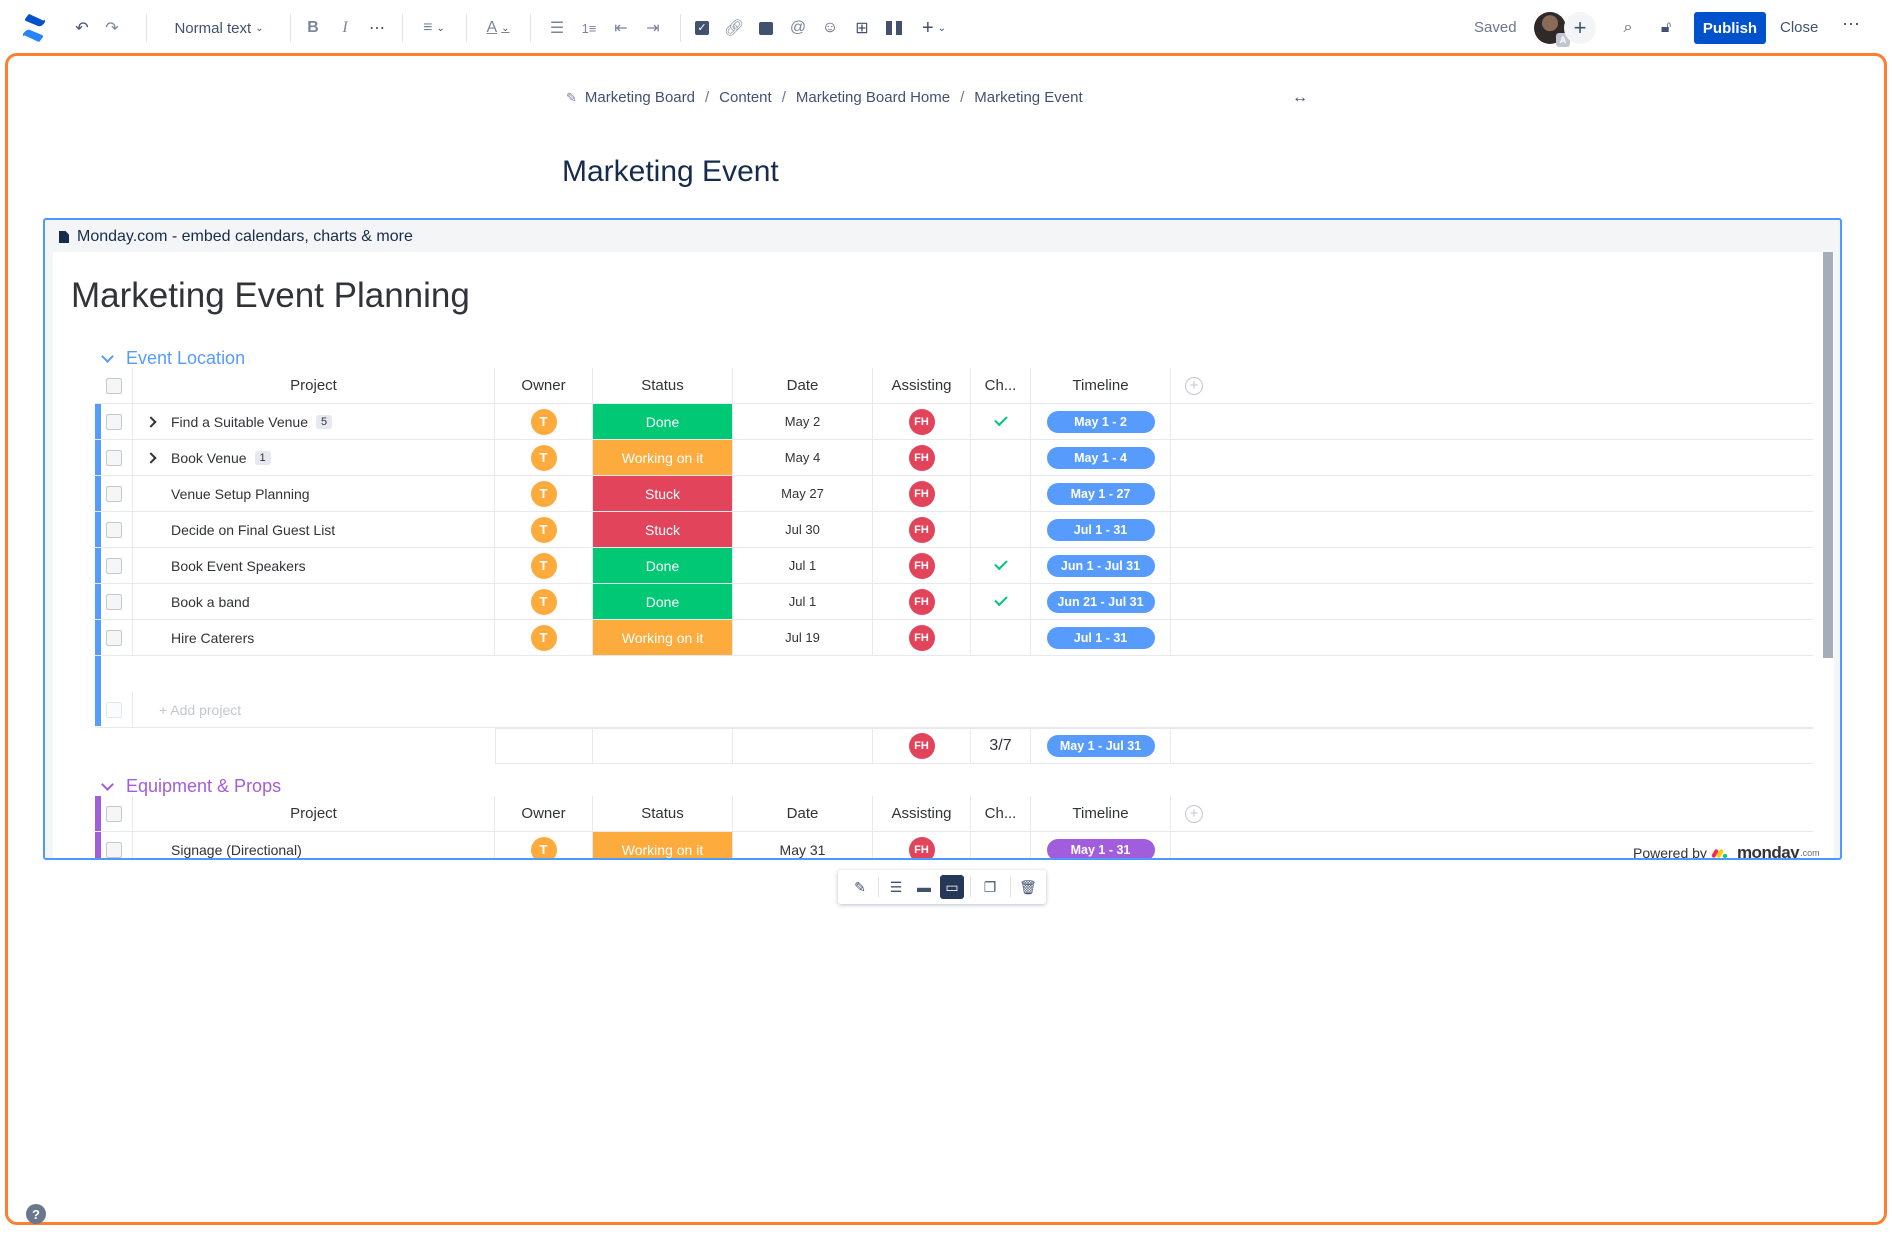  What do you see at coordinates (112, 28) in the screenshot?
I see `redo-icon: ↷` at bounding box center [112, 28].